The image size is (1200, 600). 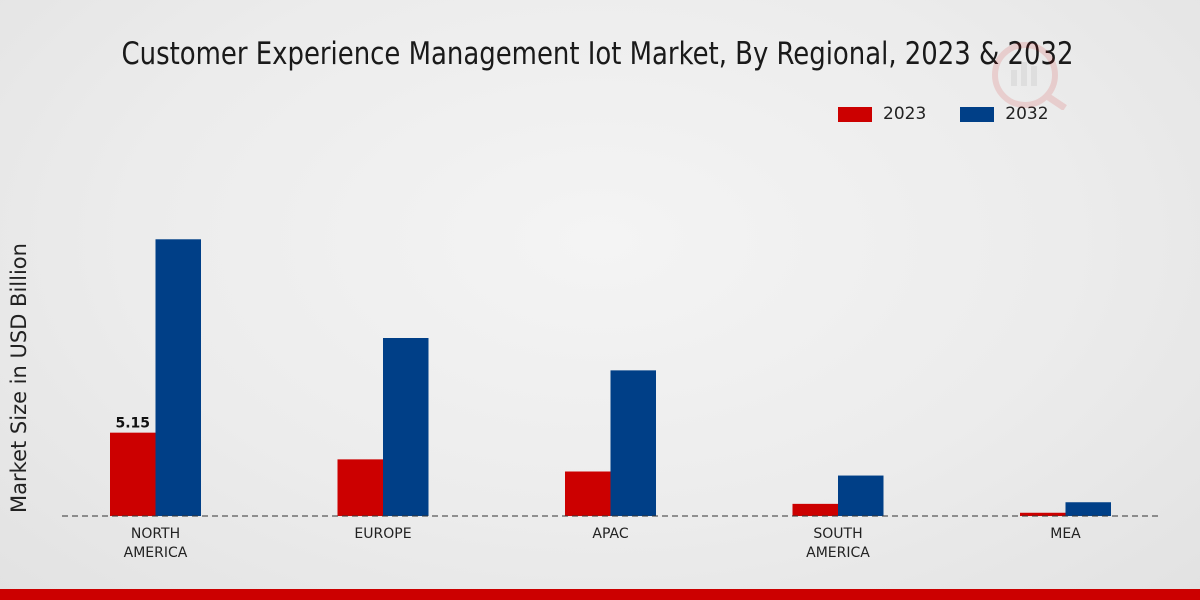 I want to click on legend: 2023 2032, so click(x=960, y=114).